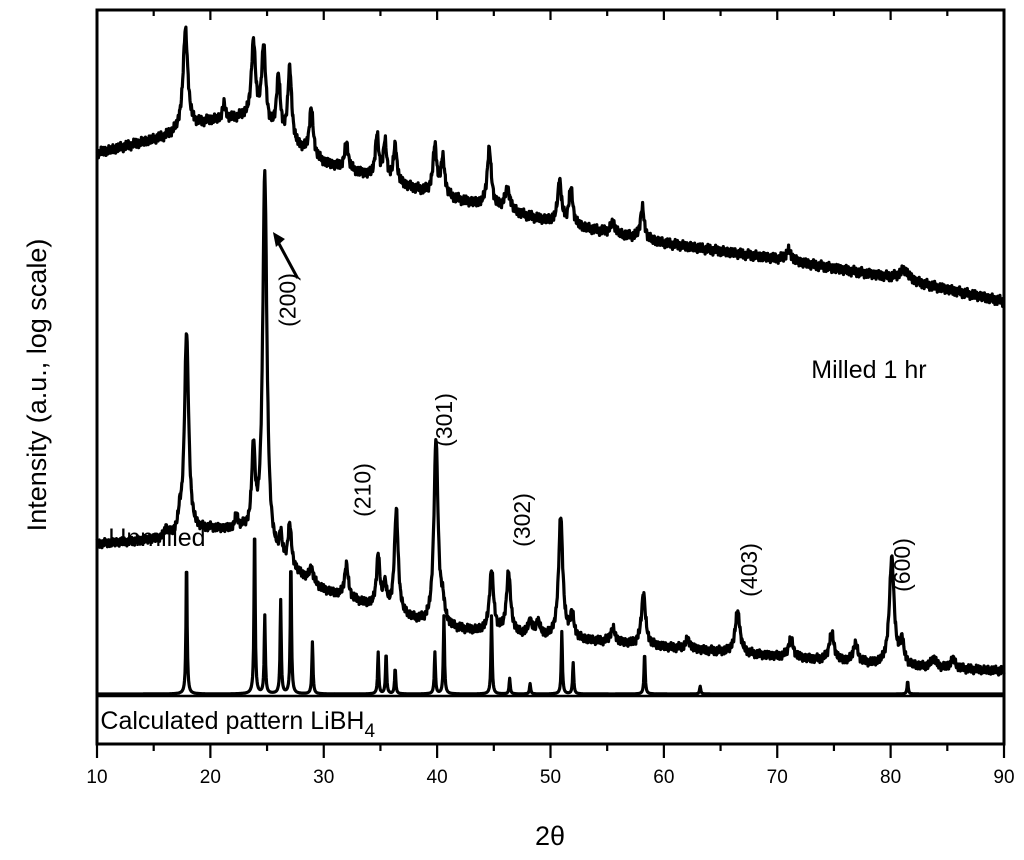  Describe the element at coordinates (550, 15) in the screenshot. I see `top-minor-ticks` at that location.